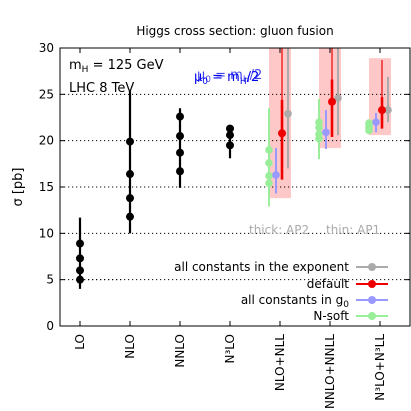 Image resolution: width=411 pixels, height=411 pixels. Describe the element at coordinates (279, 230) in the screenshot. I see `thick-note: thick: AP2` at that location.